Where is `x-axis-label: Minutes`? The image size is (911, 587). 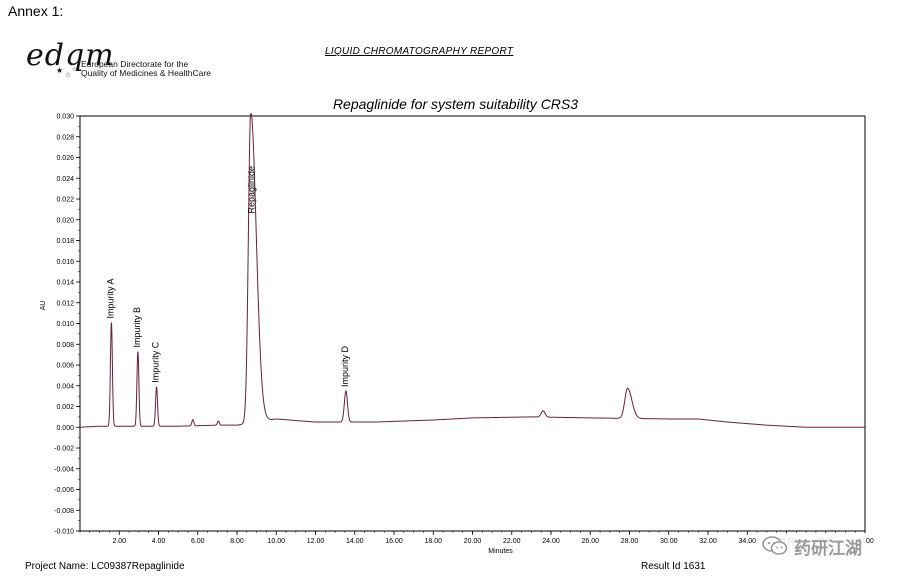
x-axis-label: Minutes is located at coordinates (500, 551).